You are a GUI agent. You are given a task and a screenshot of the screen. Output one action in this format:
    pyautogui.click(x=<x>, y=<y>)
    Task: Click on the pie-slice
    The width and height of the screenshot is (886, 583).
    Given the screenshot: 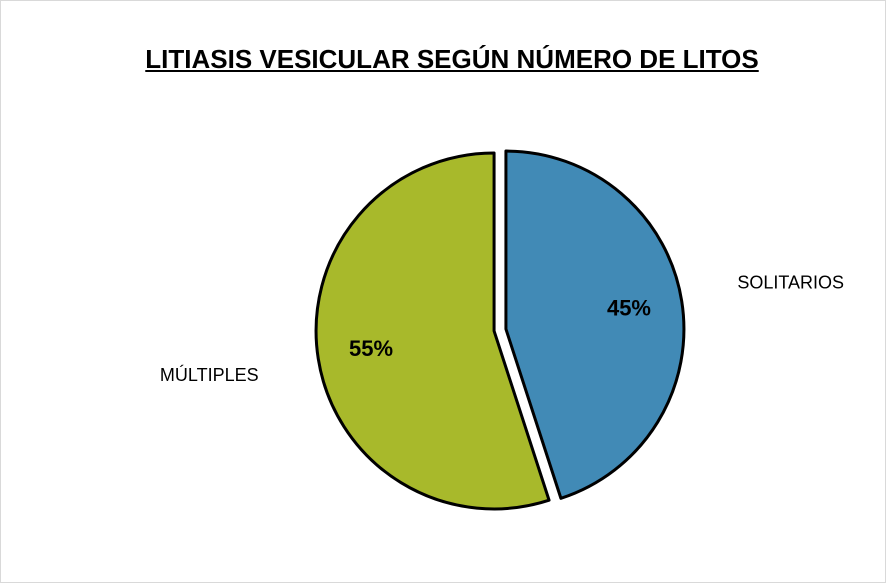 What is the action you would take?
    pyautogui.click(x=595, y=324)
    